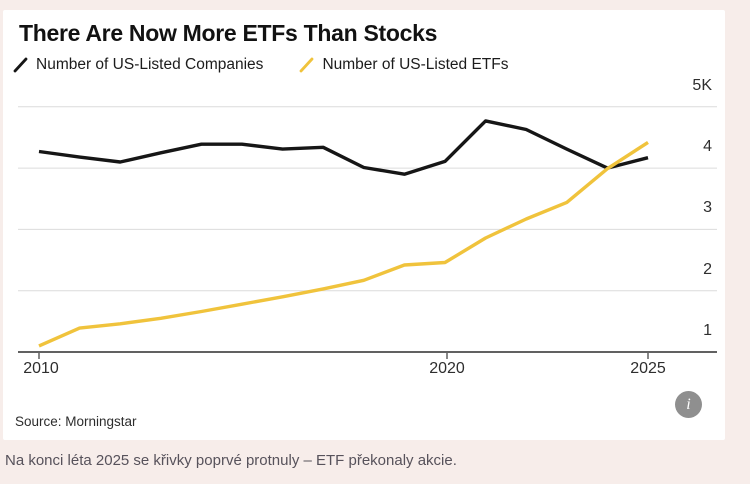  Describe the element at coordinates (648, 368) in the screenshot. I see `x-tick-label-2025: 2025` at that location.